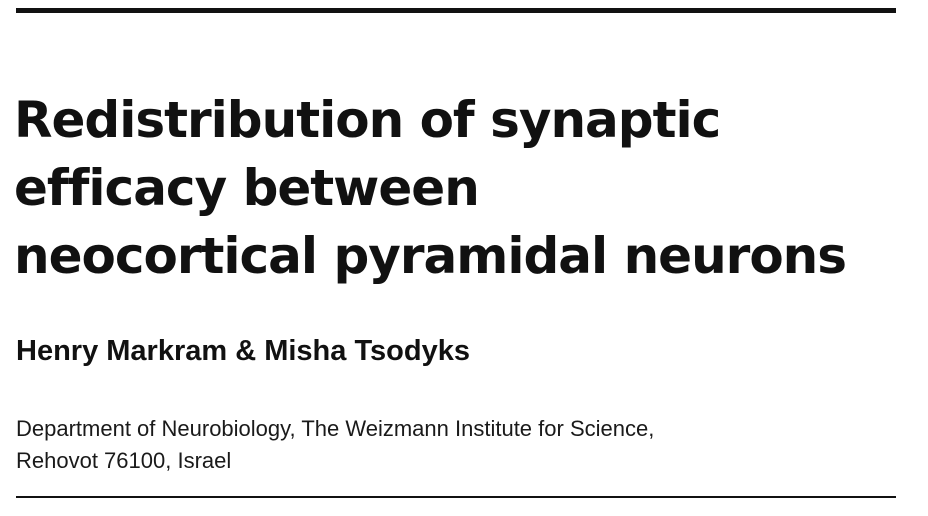 The image size is (928, 516). I want to click on top-rule, so click(456, 10).